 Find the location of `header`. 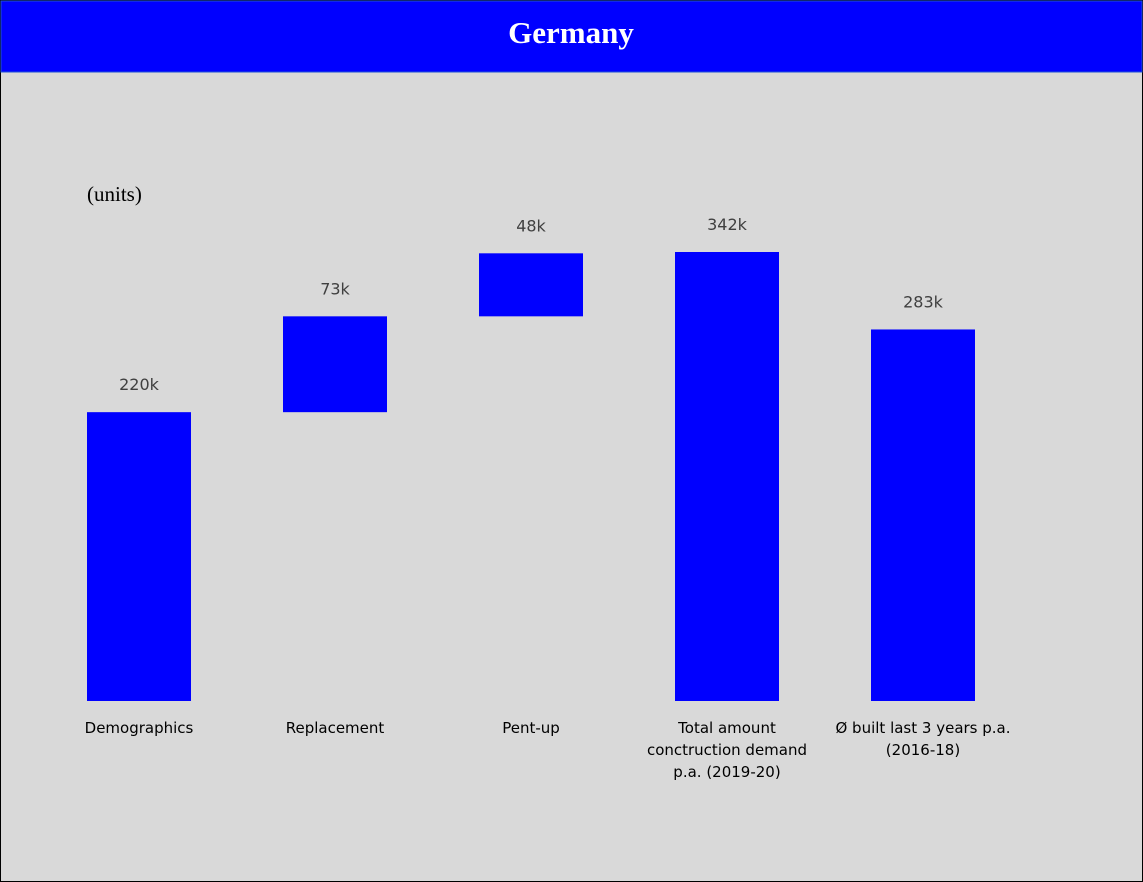

header is located at coordinates (571, 36).